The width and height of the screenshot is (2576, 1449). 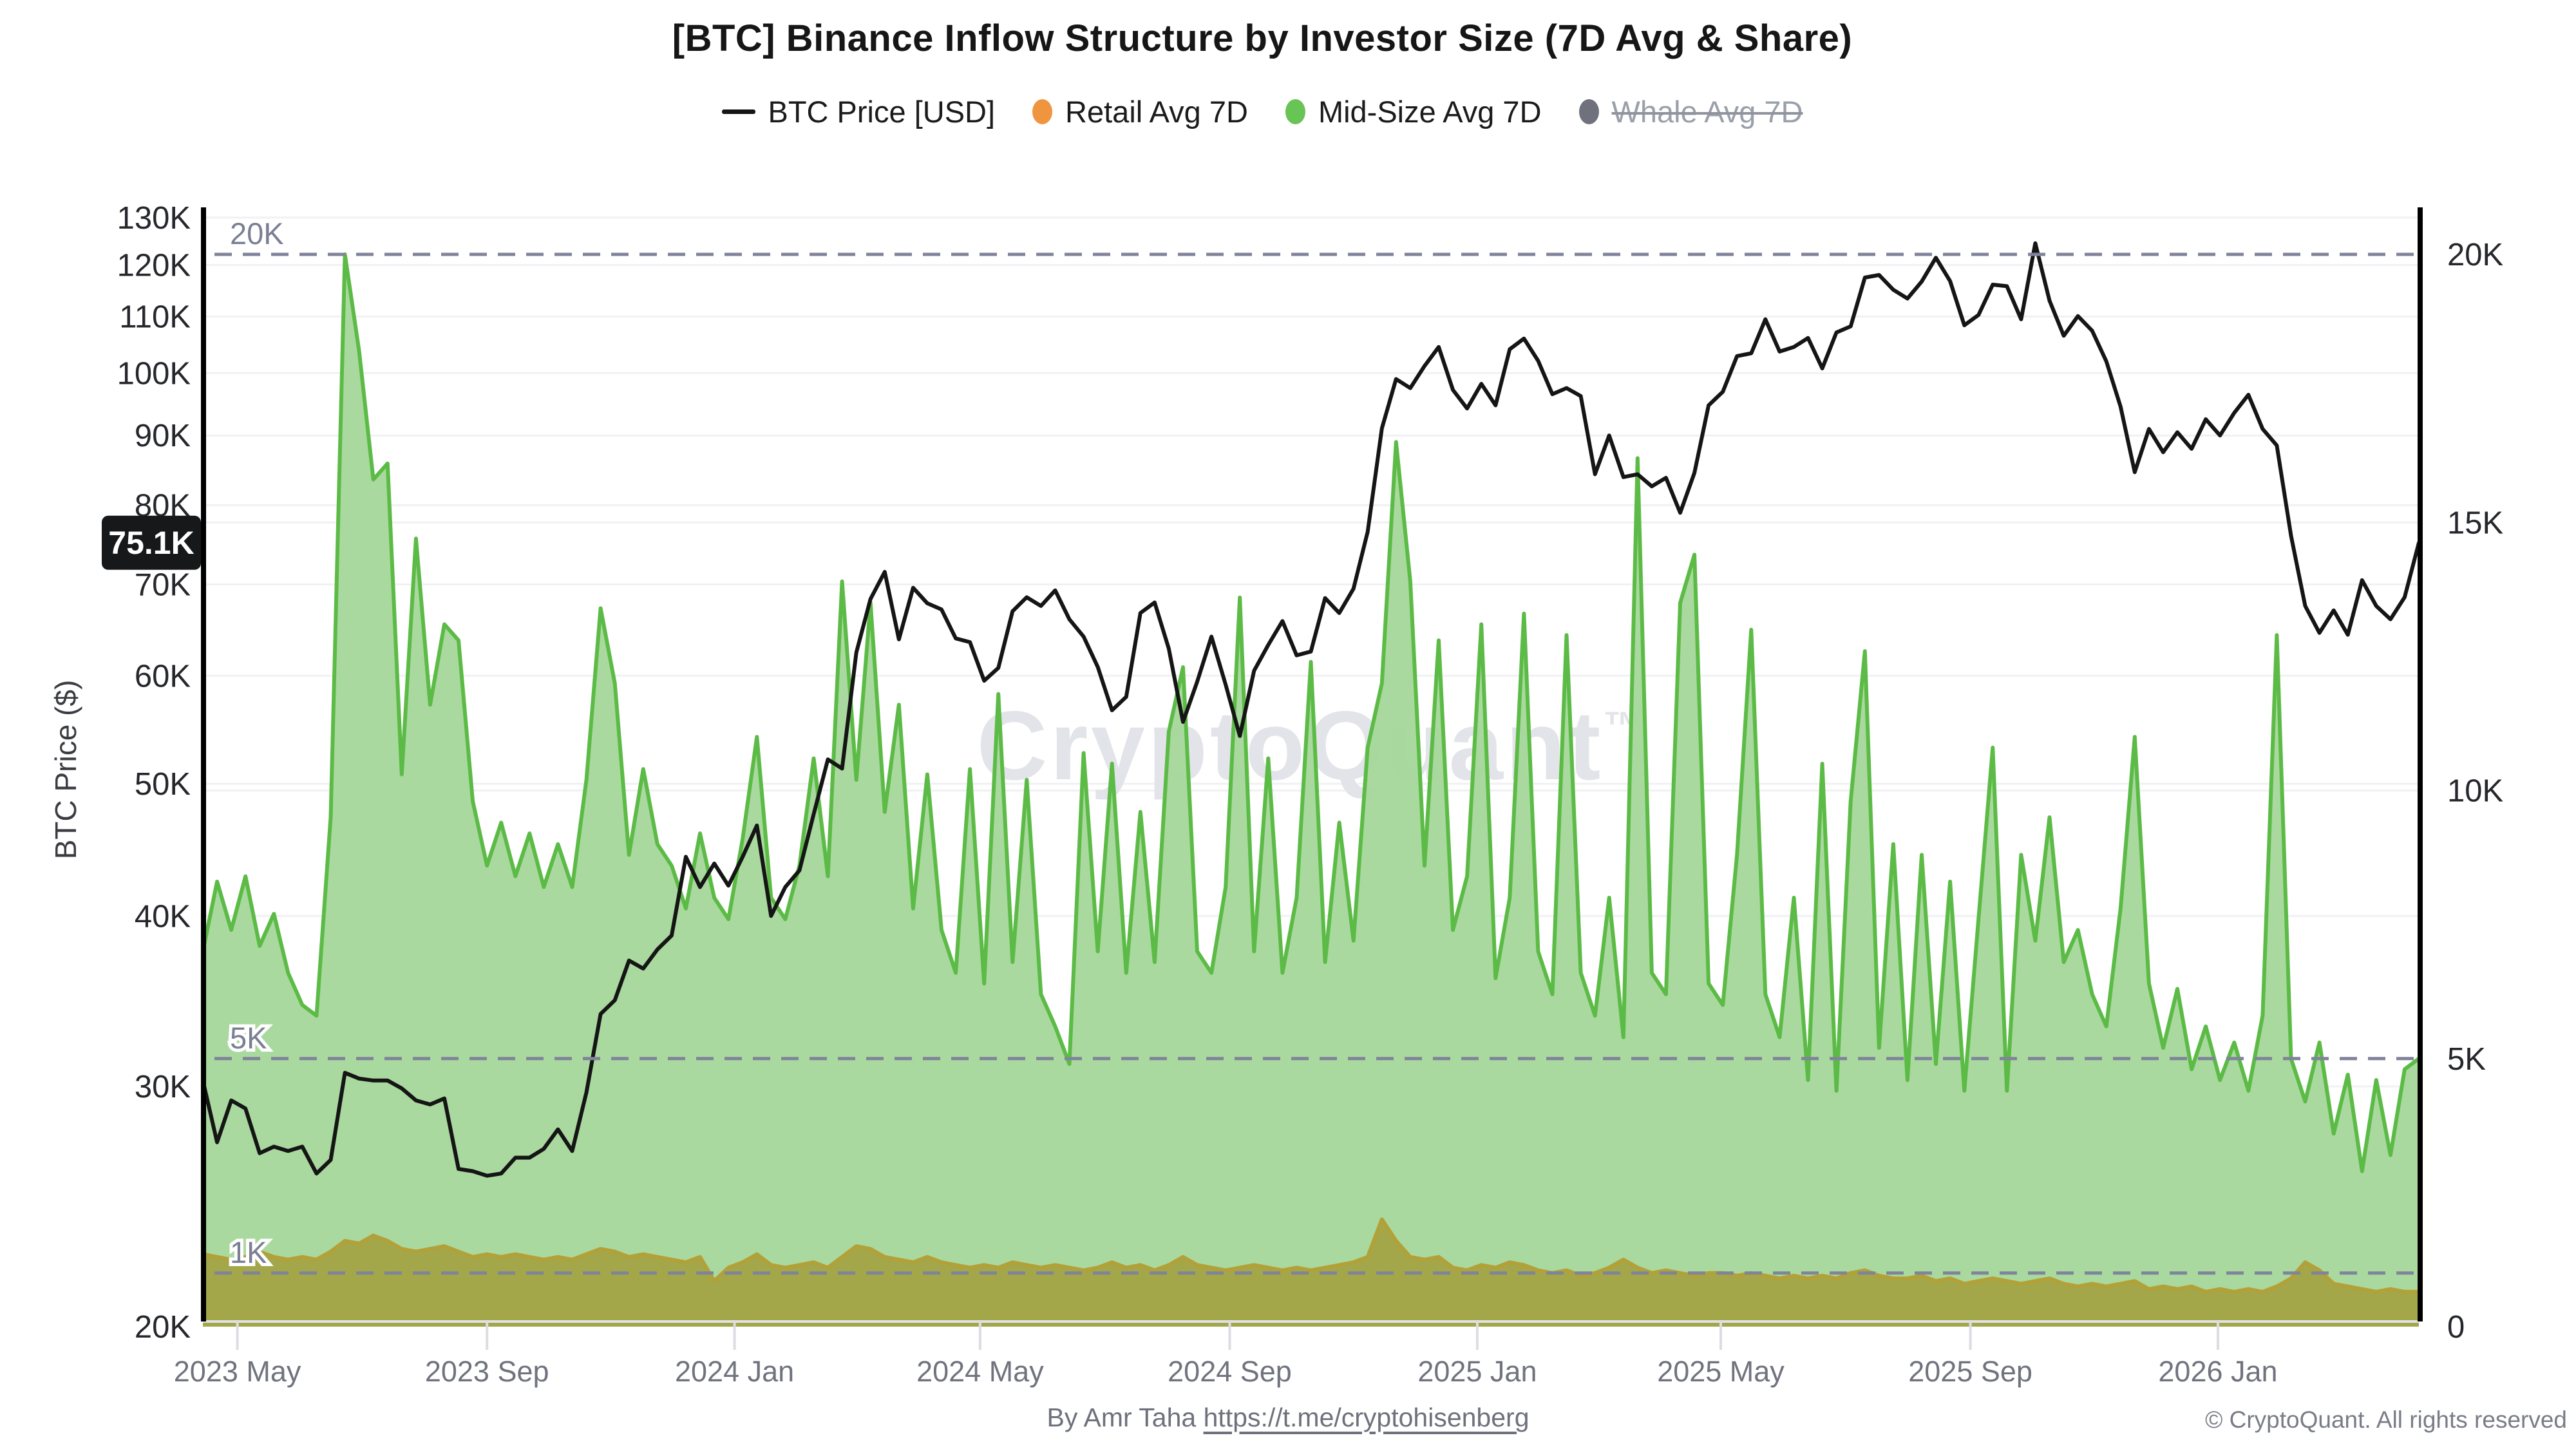 I want to click on left-tick-label: 20K, so click(x=163, y=1327).